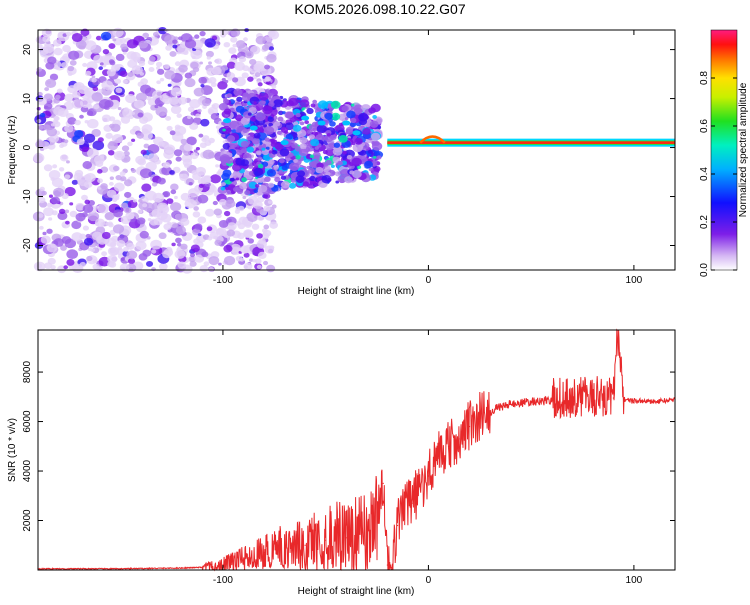 The image size is (750, 605). What do you see at coordinates (27, 50) in the screenshot?
I see `spectrogram-ytick-label: 20` at bounding box center [27, 50].